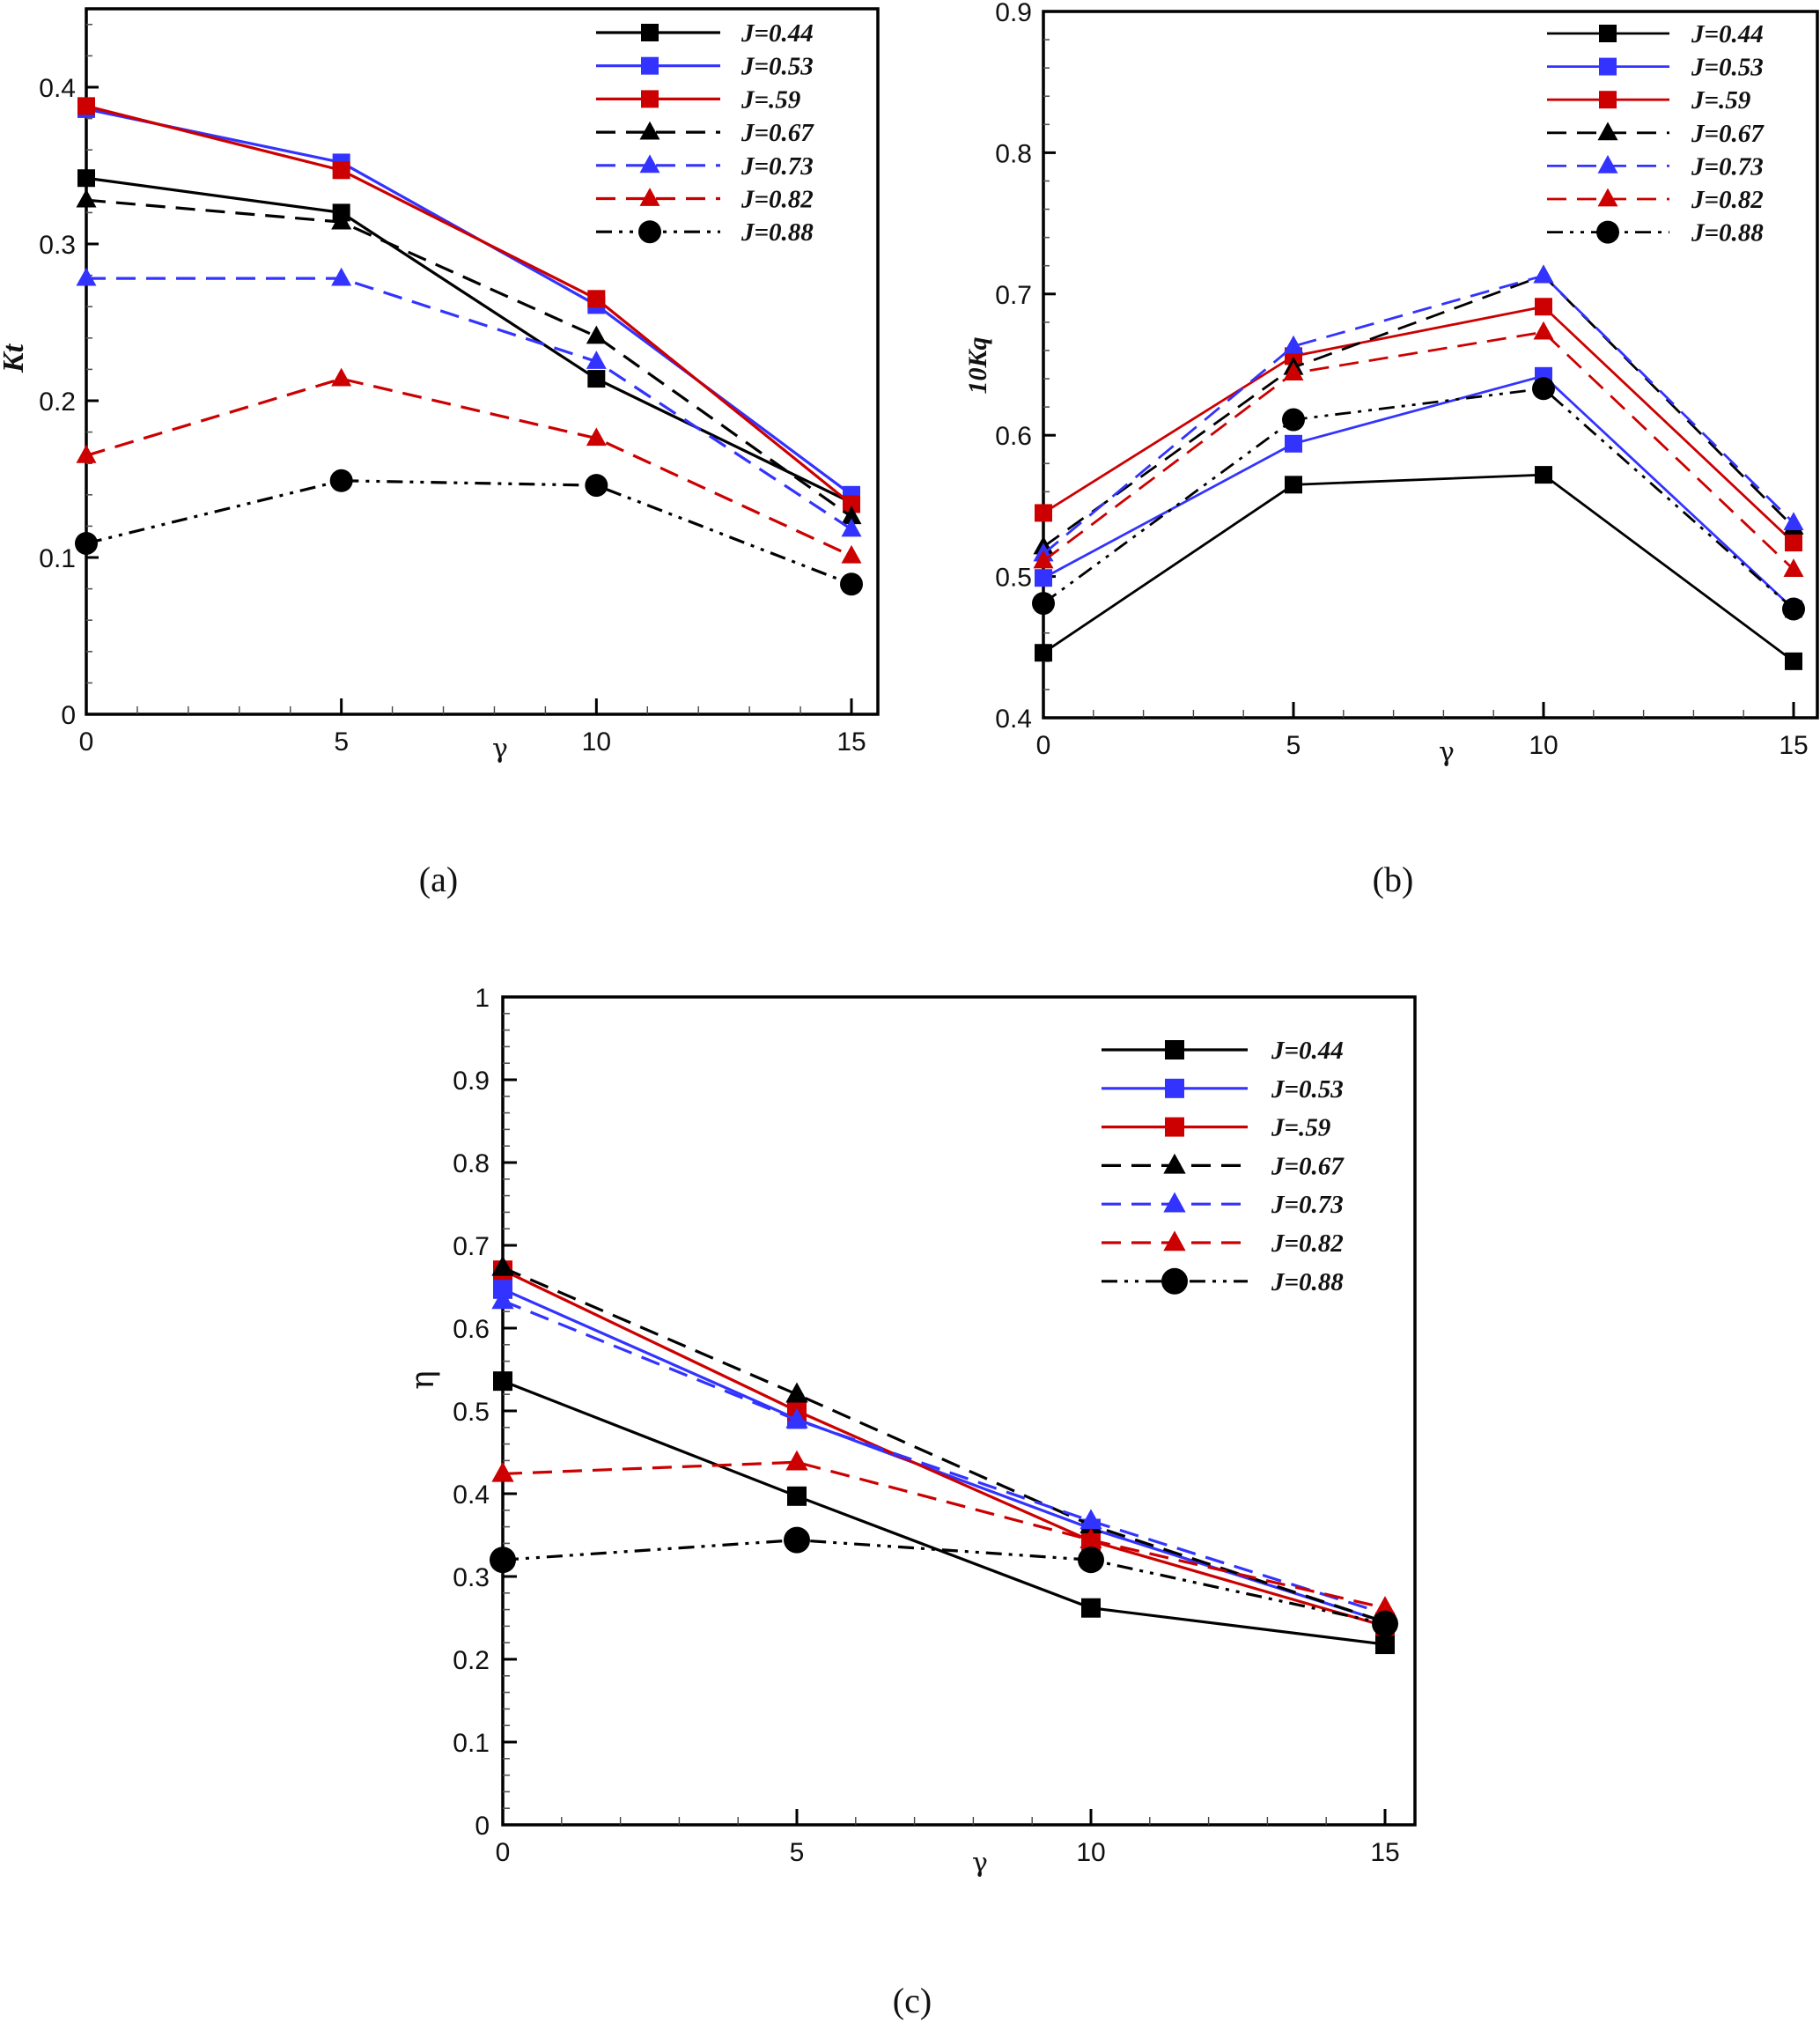  I want to click on legend-item: J=0.44, so click(1223, 1051).